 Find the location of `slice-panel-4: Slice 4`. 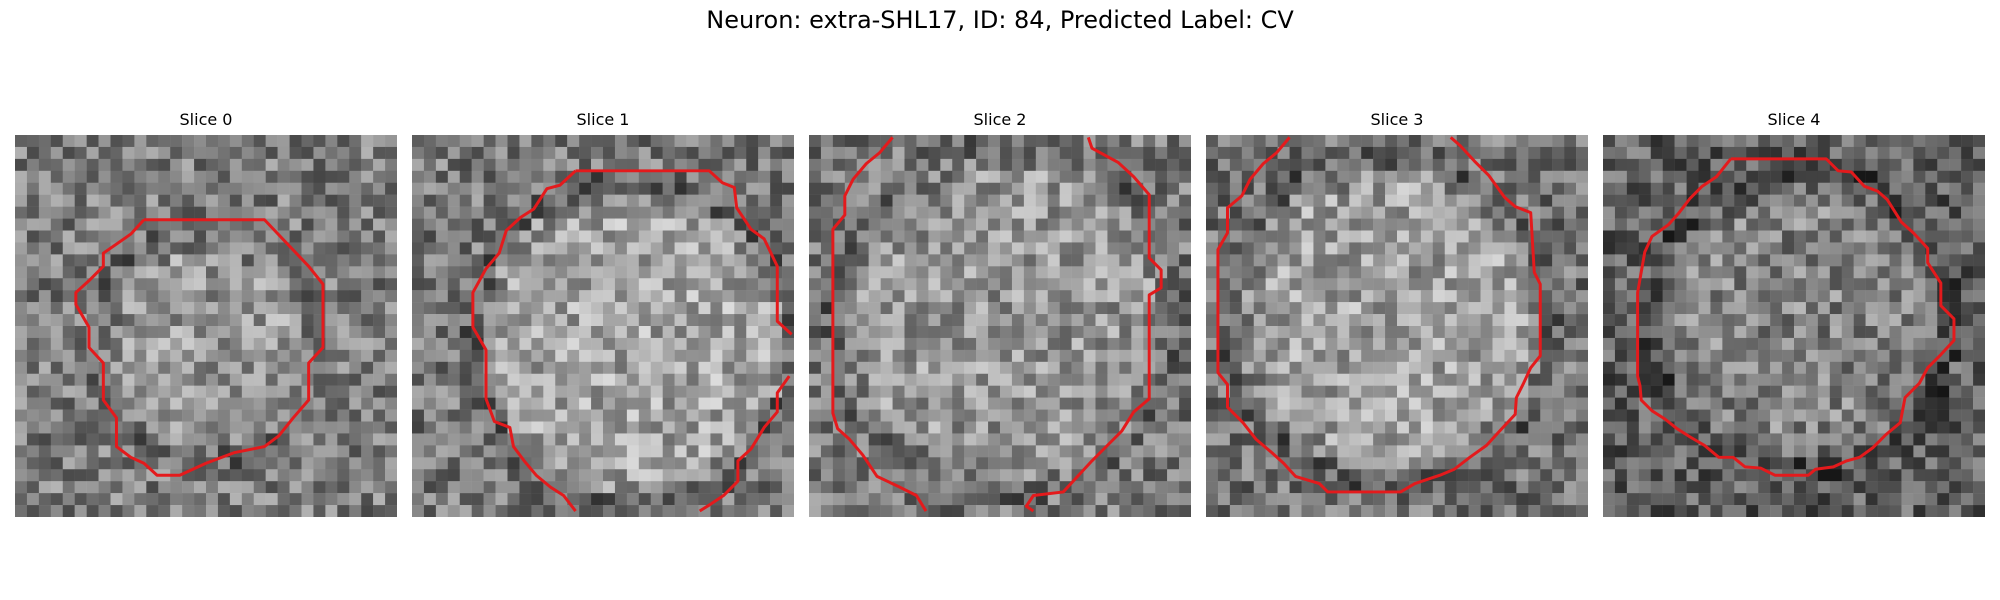

slice-panel-4: Slice 4 is located at coordinates (1794, 312).